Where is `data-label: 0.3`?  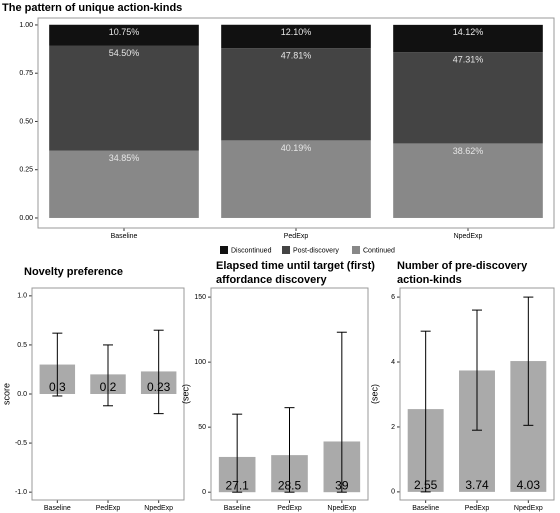
data-label: 0.3 is located at coordinates (57, 387).